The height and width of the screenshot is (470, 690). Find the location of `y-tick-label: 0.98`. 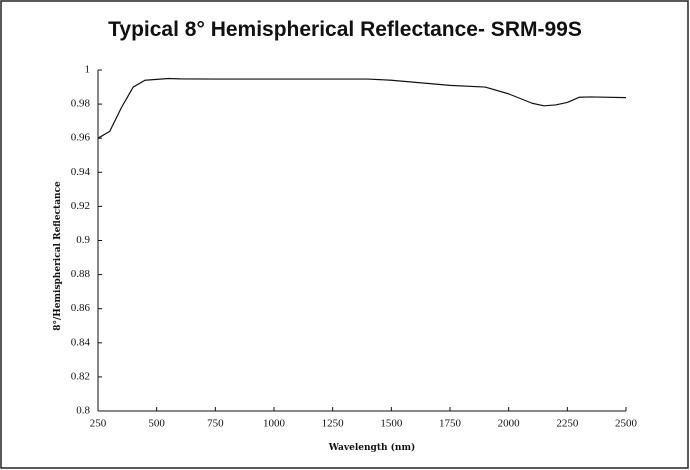

y-tick-label: 0.98 is located at coordinates (81, 104).